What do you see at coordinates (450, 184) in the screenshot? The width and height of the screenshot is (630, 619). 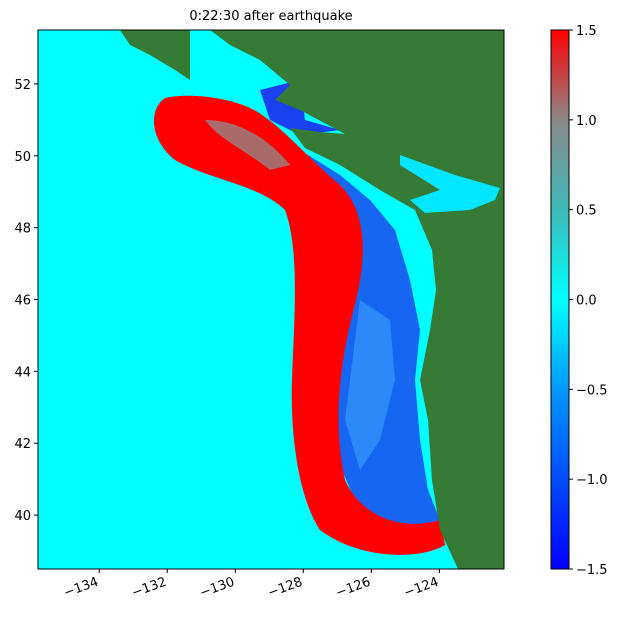 I see `inland-water` at bounding box center [450, 184].